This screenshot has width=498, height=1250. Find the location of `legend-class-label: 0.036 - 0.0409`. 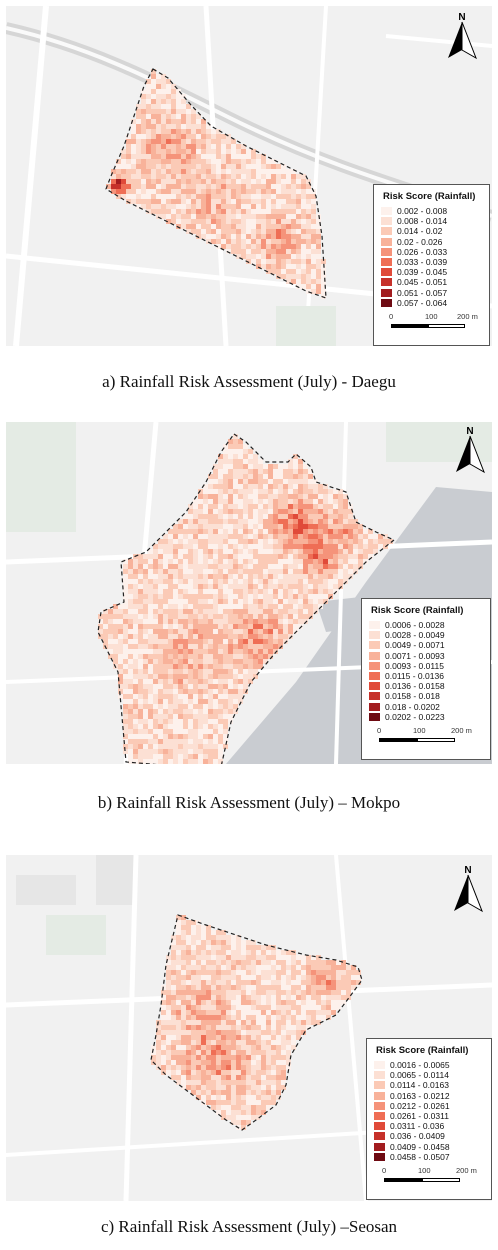

legend-class-label: 0.036 - 0.0409 is located at coordinates (417, 1136).